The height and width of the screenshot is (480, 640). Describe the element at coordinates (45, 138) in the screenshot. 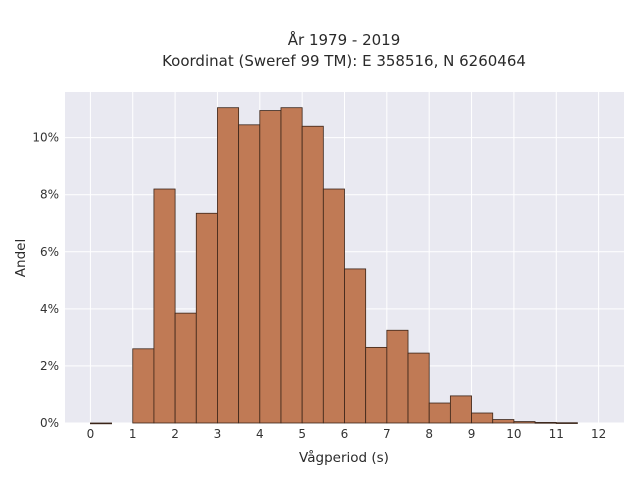

I see `y-tick-label: 10%` at that location.